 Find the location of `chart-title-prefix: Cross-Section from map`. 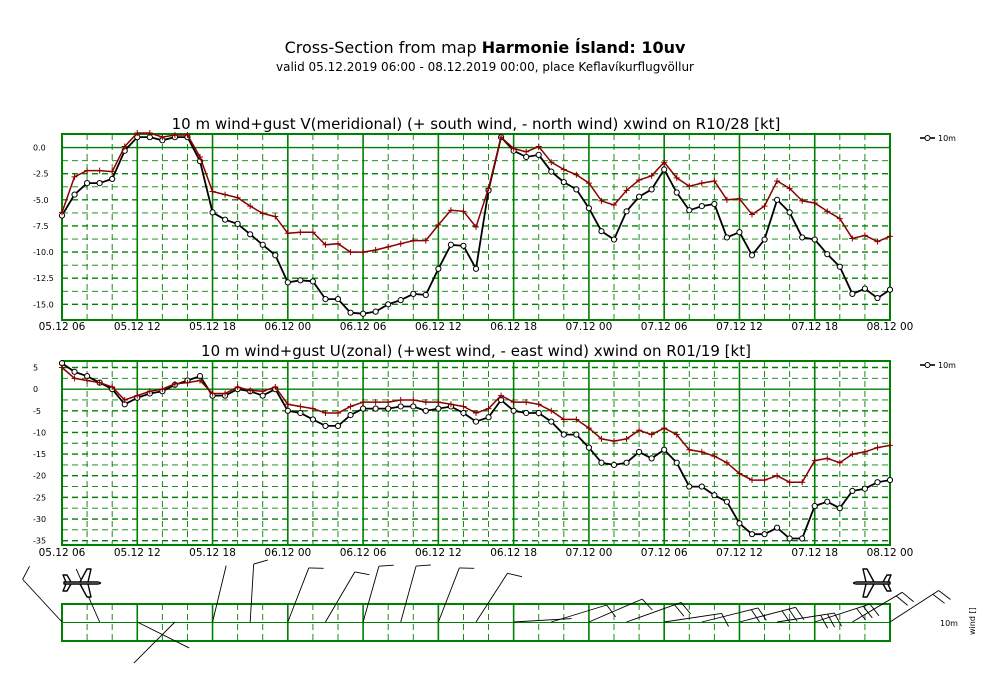

chart-title-prefix: Cross-Section from map is located at coordinates (383, 47).